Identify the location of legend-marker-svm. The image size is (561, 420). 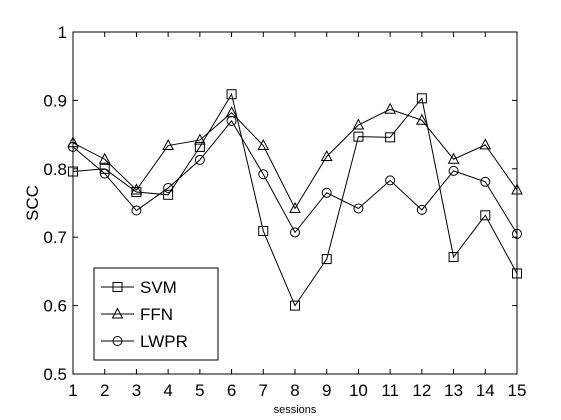
(117, 287).